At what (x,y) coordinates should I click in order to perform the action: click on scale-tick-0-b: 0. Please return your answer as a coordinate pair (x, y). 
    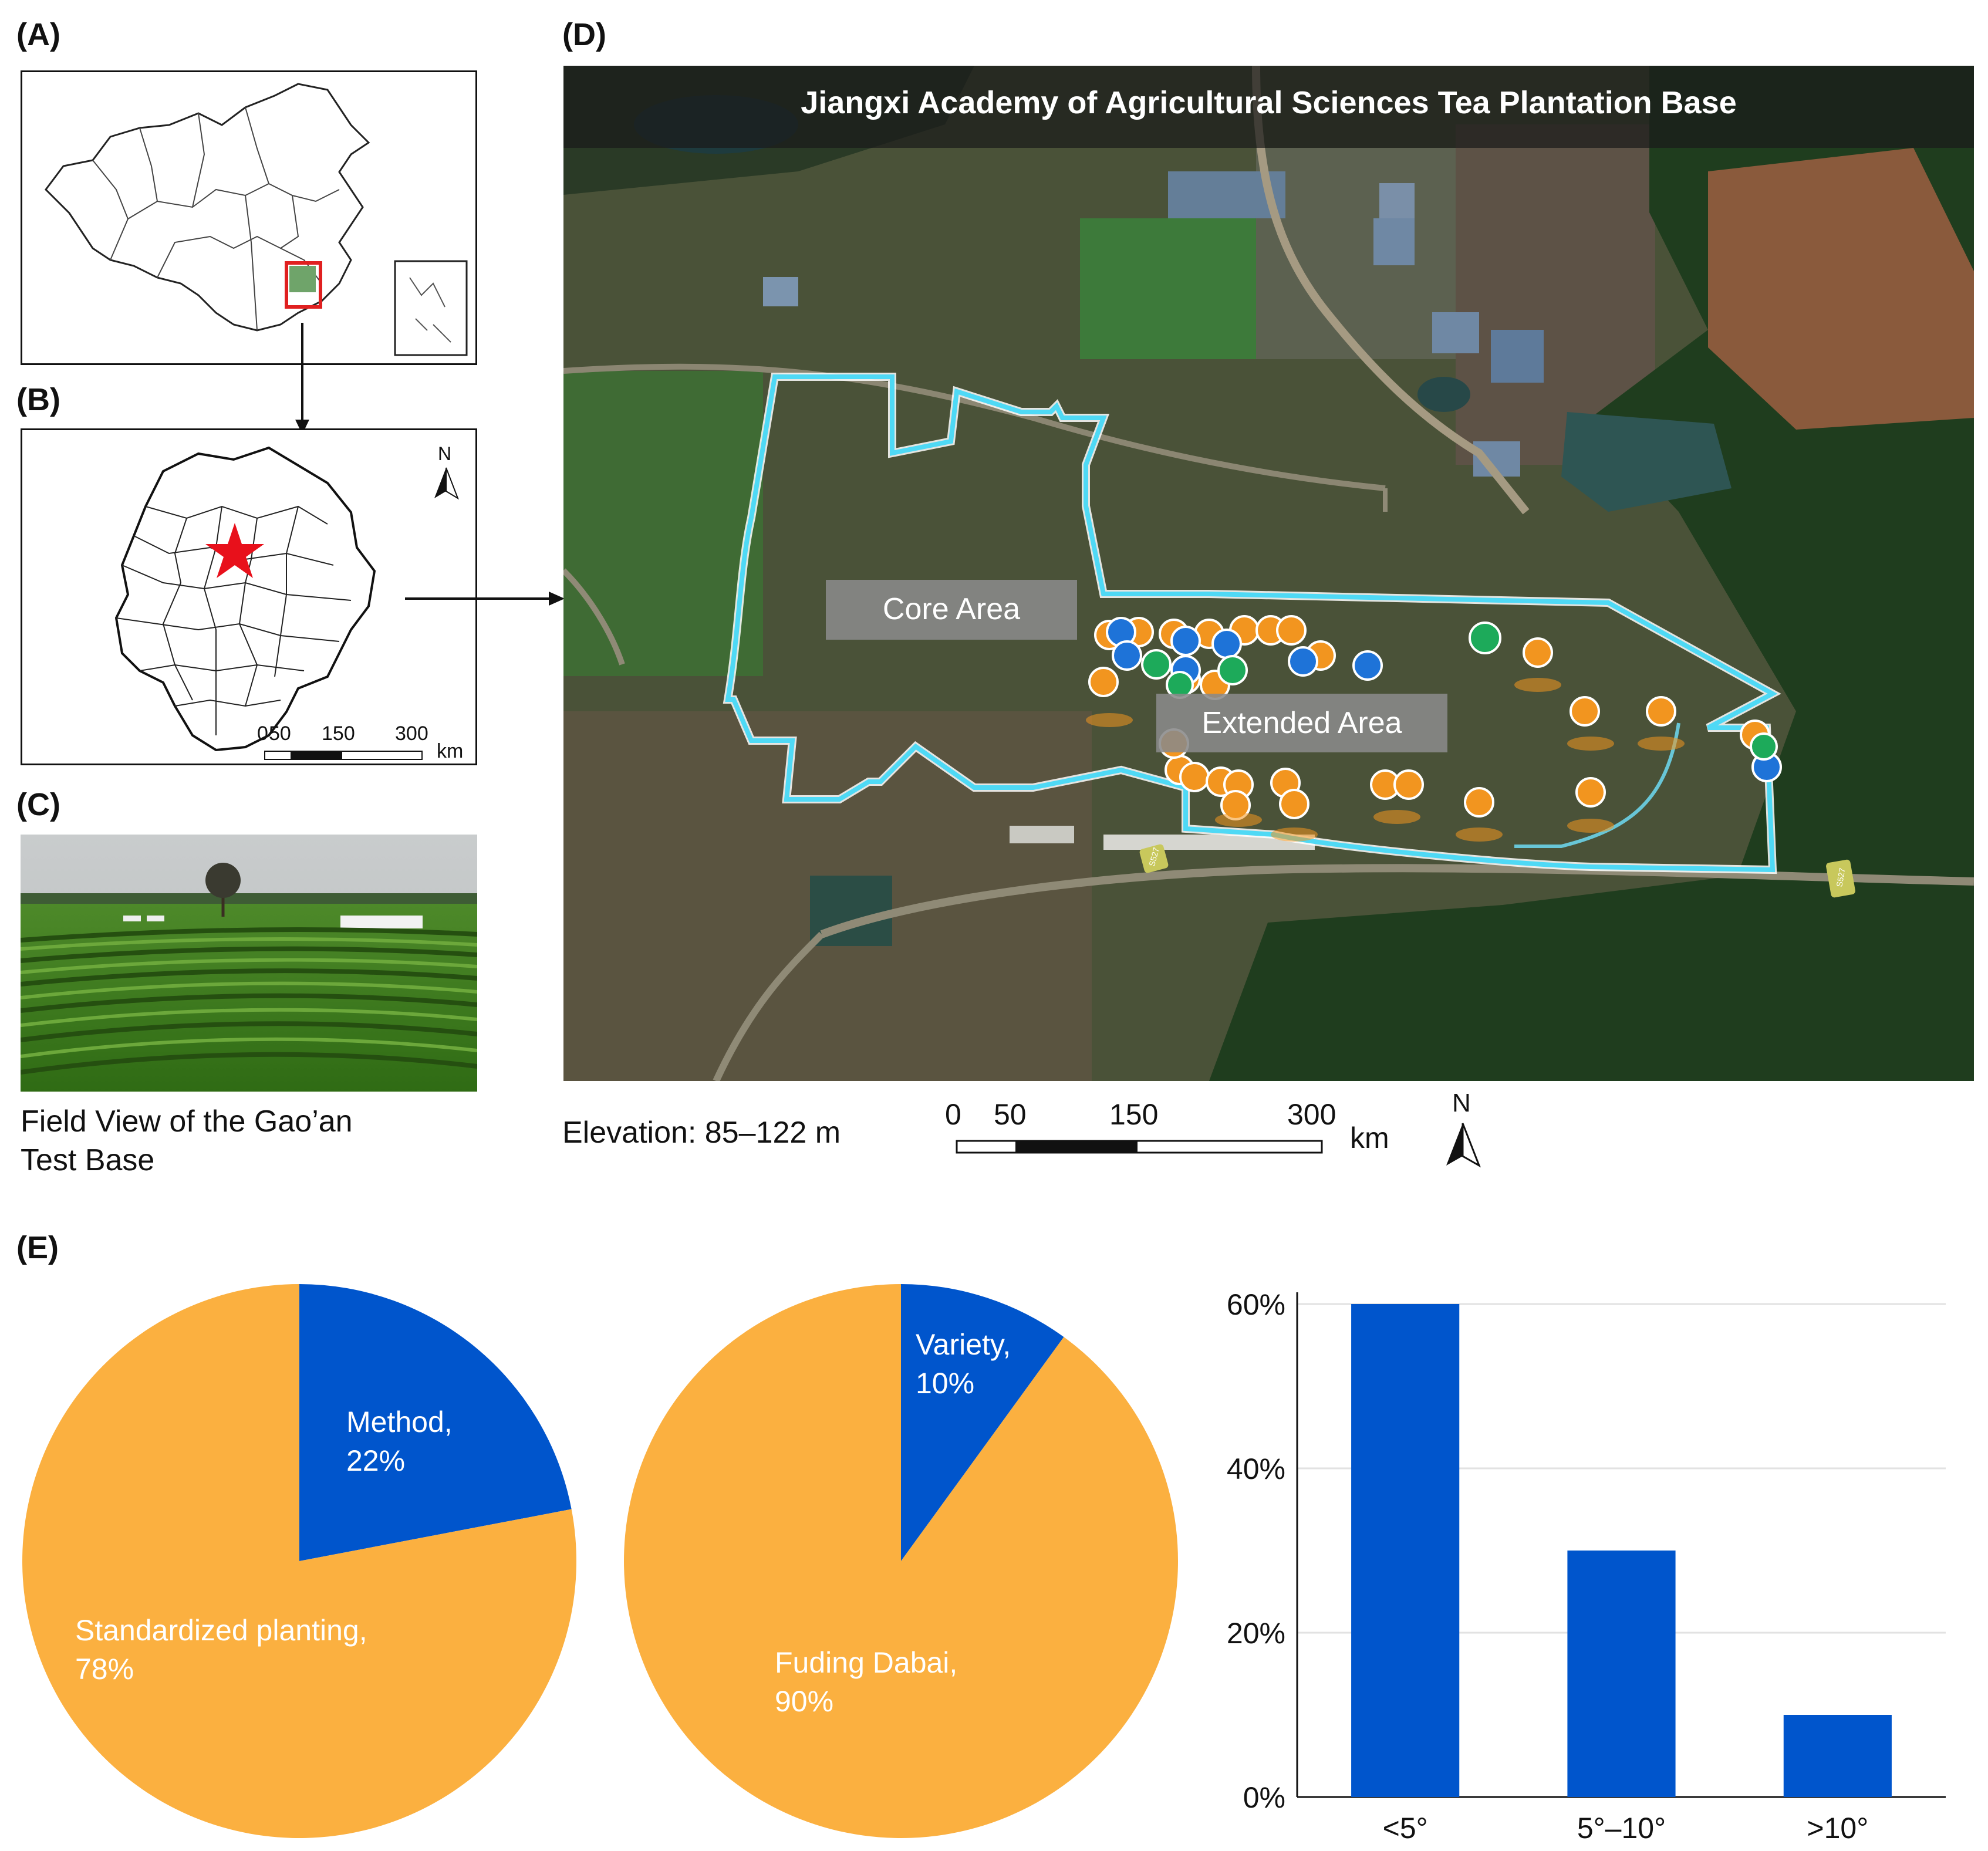
    Looking at the image, I should click on (262, 733).